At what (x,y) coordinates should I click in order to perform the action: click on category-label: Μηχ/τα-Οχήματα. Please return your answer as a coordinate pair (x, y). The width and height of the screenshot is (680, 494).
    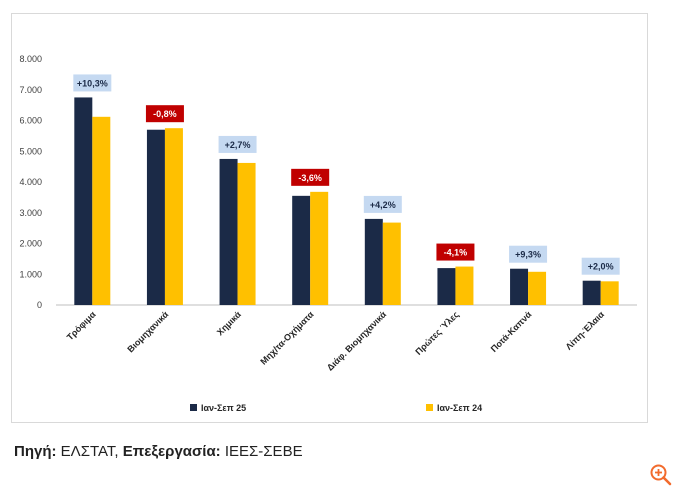
    Looking at the image, I should click on (287, 338).